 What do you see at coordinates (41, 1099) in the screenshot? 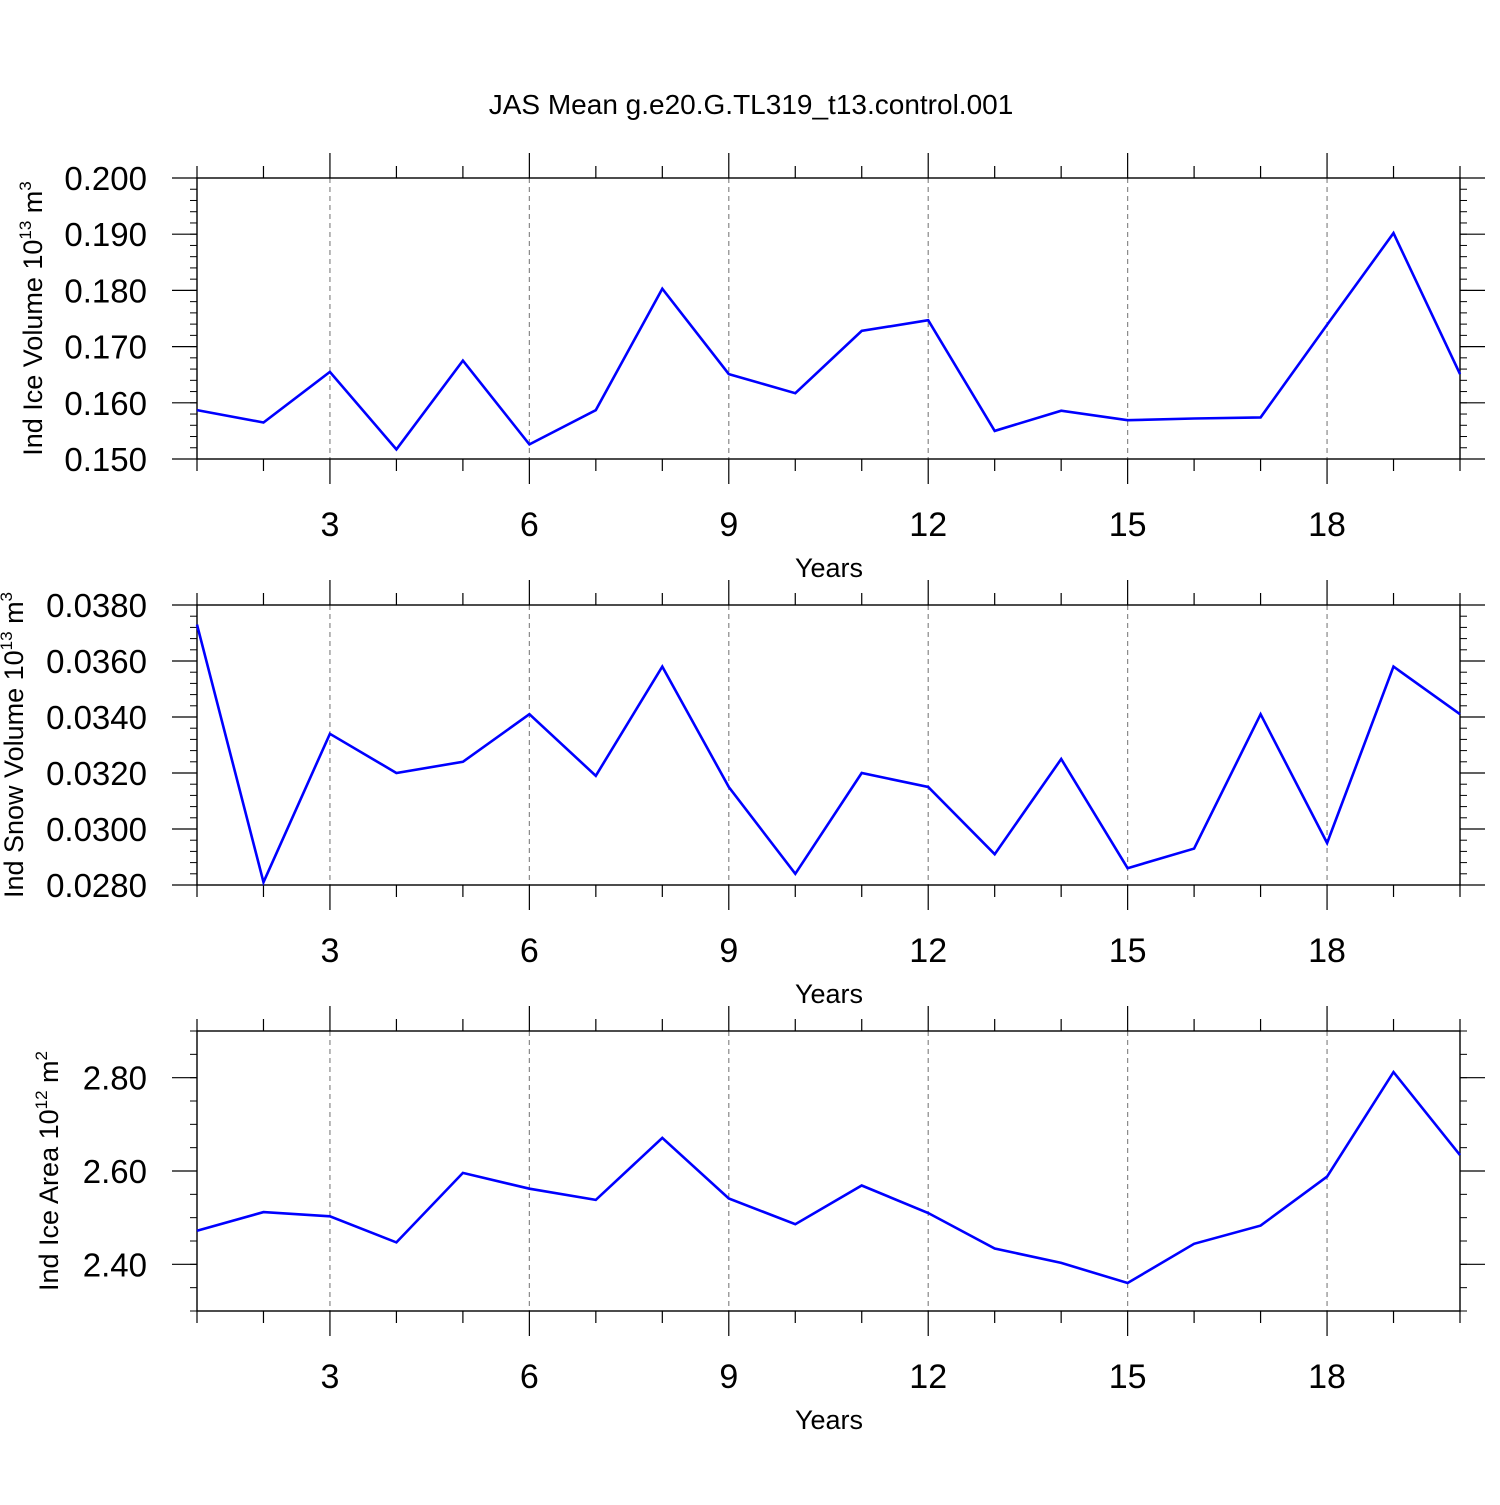
I see `y-axis-label-superscript: 12` at bounding box center [41, 1099].